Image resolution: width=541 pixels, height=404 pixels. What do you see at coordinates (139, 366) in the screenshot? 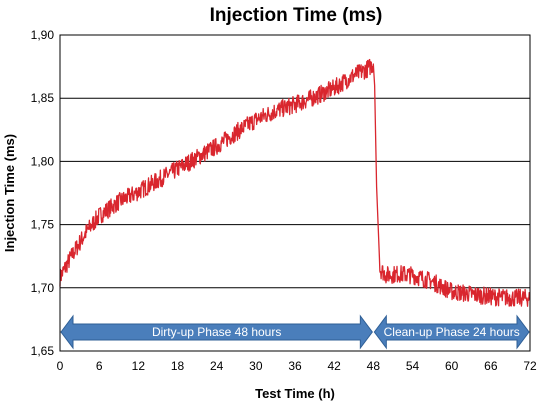
I see `x-tick-label: 12` at bounding box center [139, 366].